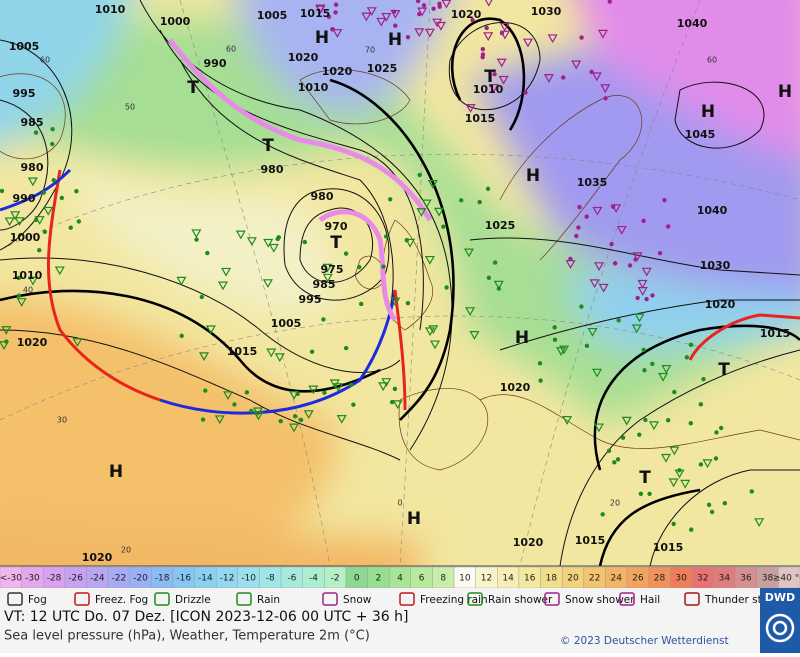 This screenshot has width=800, height=657. Describe the element at coordinates (786, 579) in the screenshot. I see `scale-label: ≥40 °C` at that location.